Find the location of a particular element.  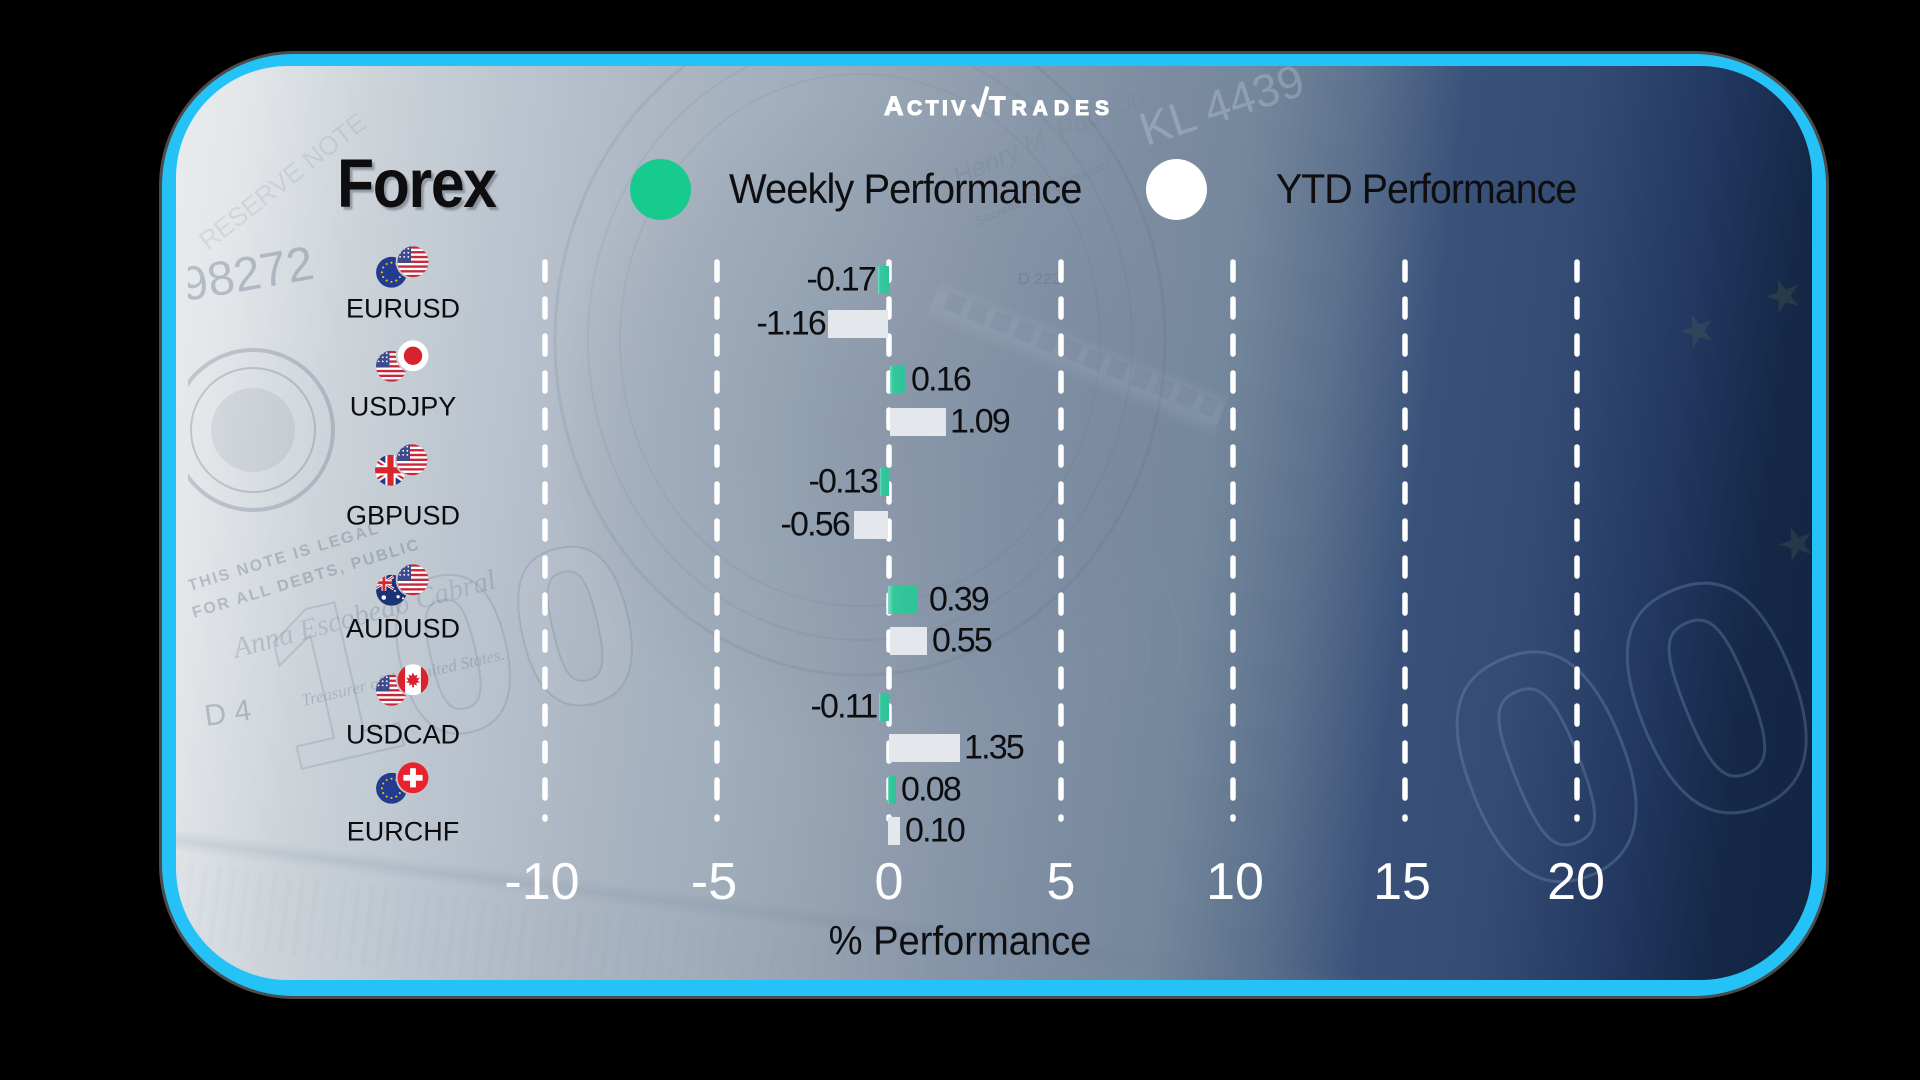

svg-text: KL 4439 is located at coordinates (1221, 111).